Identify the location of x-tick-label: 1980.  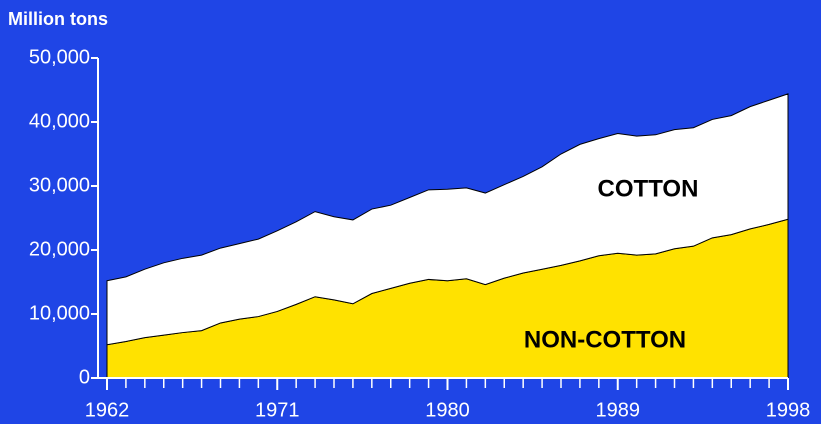
(447, 410).